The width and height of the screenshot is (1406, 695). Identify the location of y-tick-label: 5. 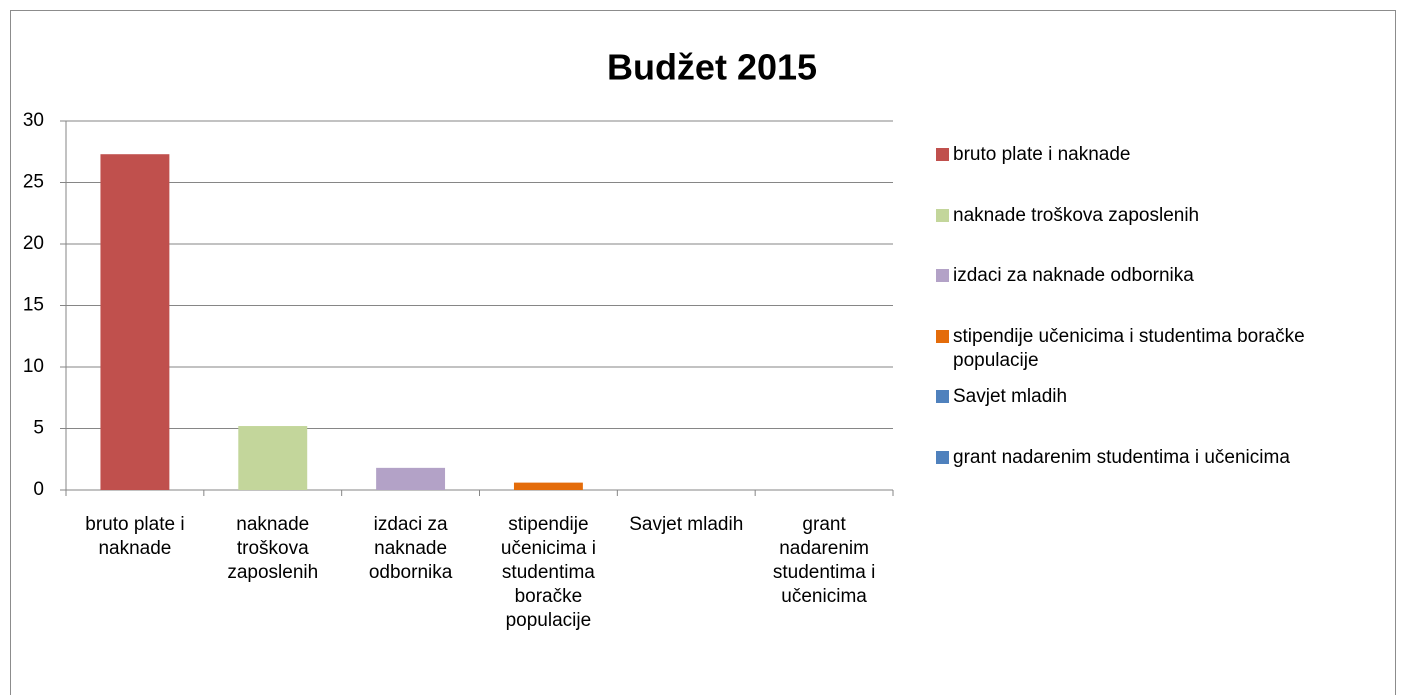
(38, 428).